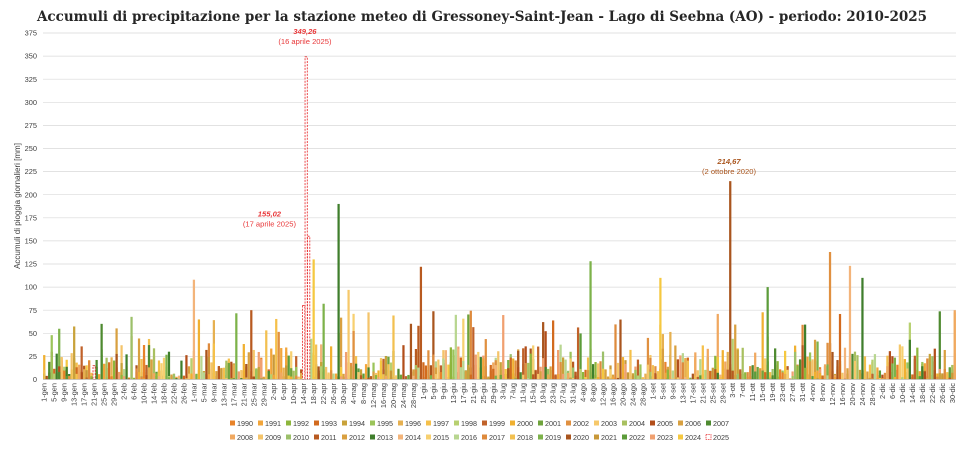  Describe the element at coordinates (31, 125) in the screenshot. I see `y-tick-label: 275` at that location.